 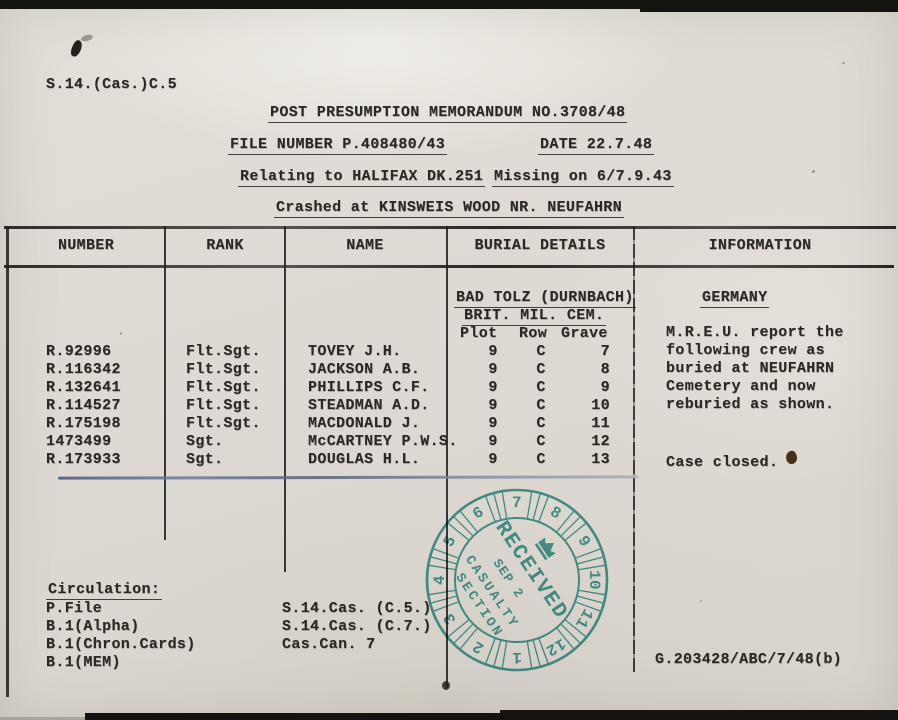 I want to click on stamp-inner-ring, so click(x=517, y=580).